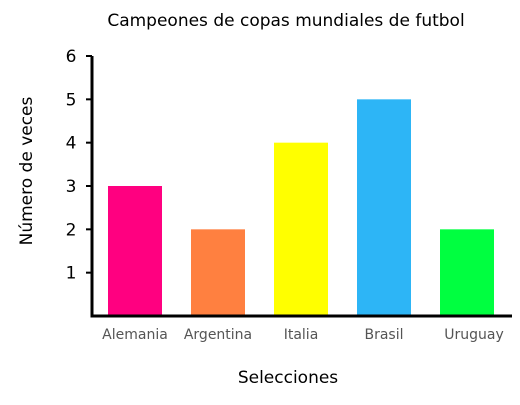 Image resolution: width=520 pixels, height=405 pixels. What do you see at coordinates (288, 378) in the screenshot?
I see `x-axis-label: Selecciones` at bounding box center [288, 378].